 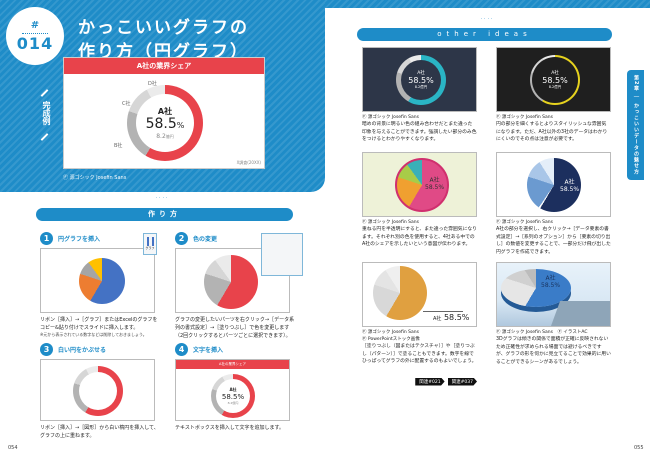 I want to click on chart-button-popup: グラフ, so click(x=150, y=244).